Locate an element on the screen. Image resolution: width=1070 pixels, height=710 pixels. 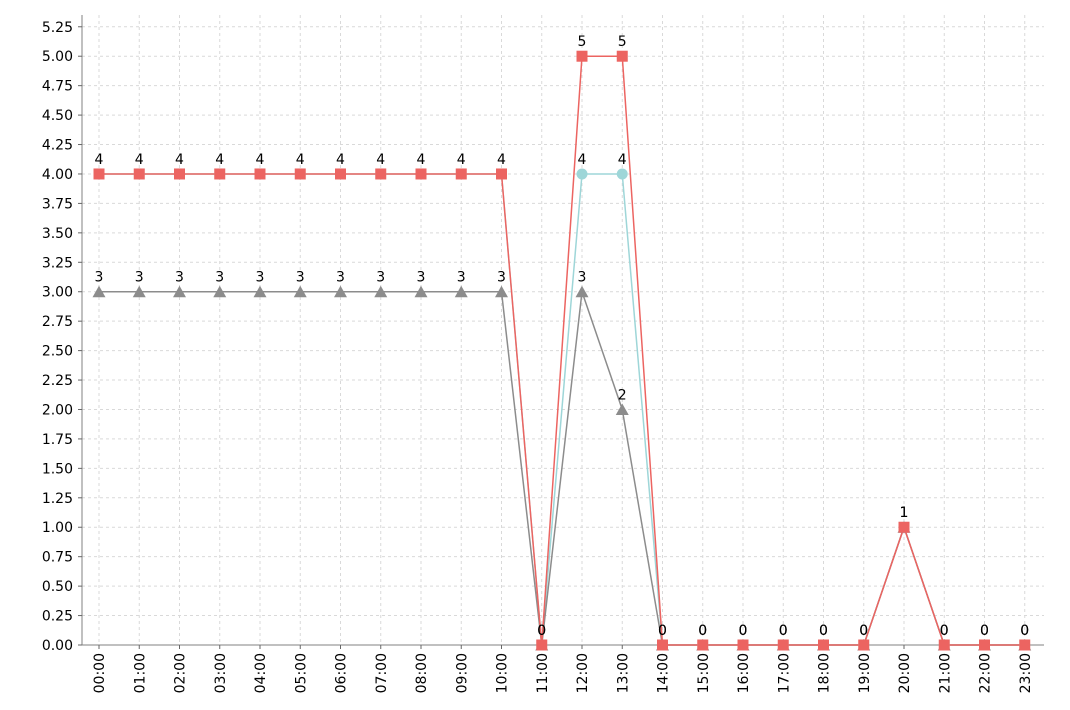
y-tick-label: 4.25 is located at coordinates (57, 146).